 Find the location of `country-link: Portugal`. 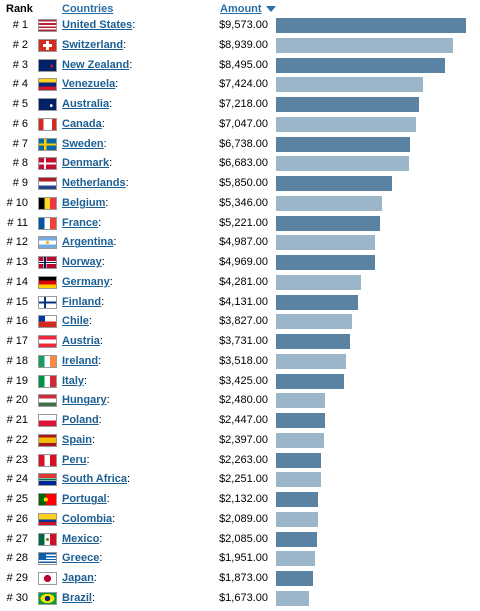

country-link: Portugal is located at coordinates (84, 499).